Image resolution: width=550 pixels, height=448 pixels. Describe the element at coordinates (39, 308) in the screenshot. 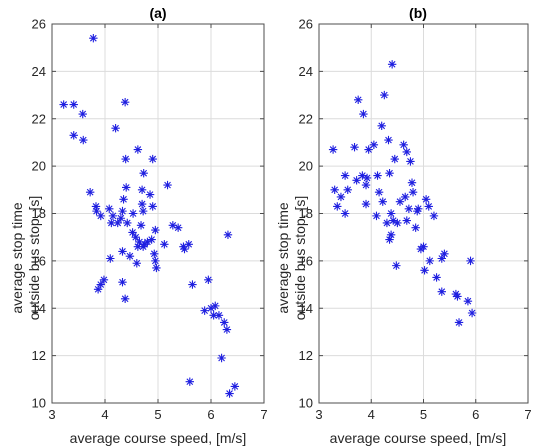

I see `panel-a-y-tick-label: 14` at that location.